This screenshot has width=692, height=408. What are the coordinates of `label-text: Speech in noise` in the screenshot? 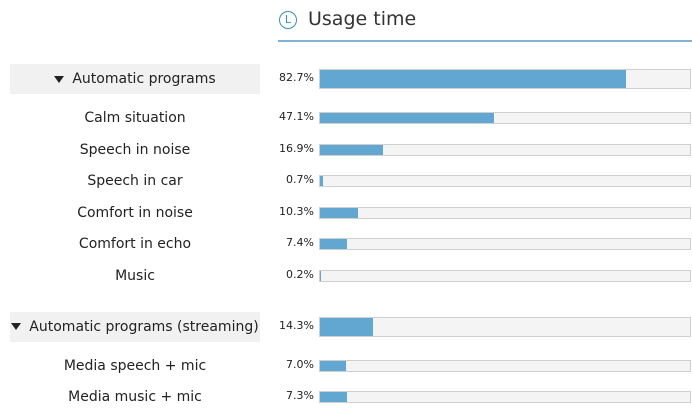 It's located at (135, 149).